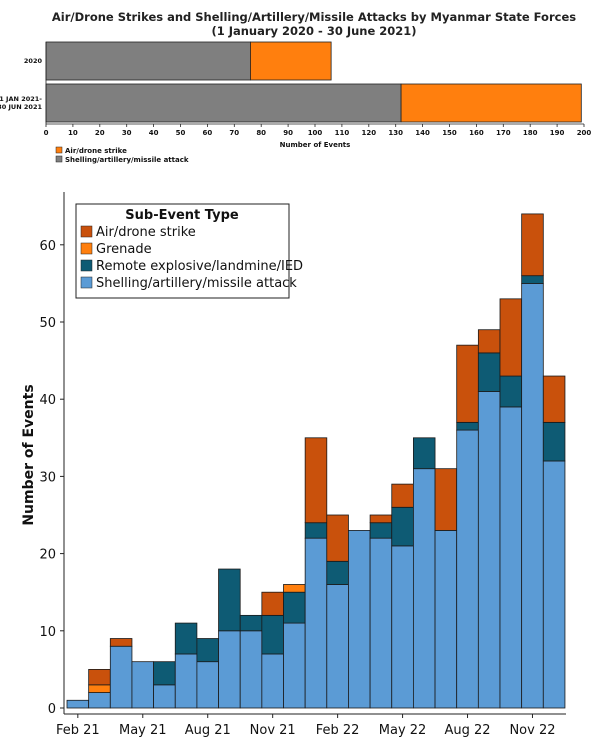  Describe the element at coordinates (29, 454) in the screenshot. I see `y-axis-label: Number of Events` at that location.